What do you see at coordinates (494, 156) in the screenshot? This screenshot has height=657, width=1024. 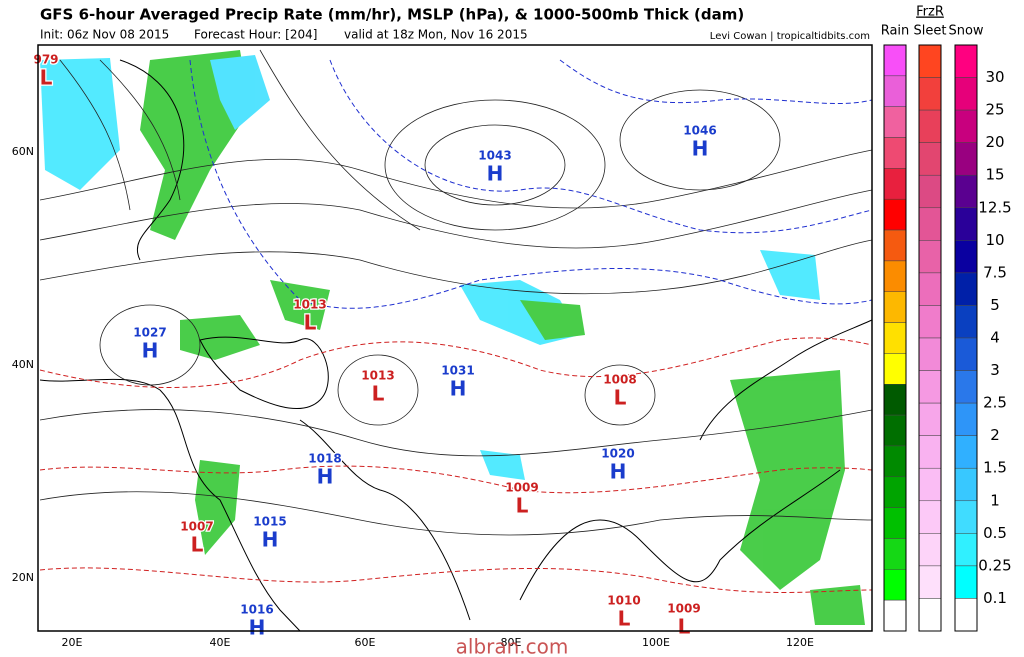 I see `pressure-value: 1043` at bounding box center [494, 156].